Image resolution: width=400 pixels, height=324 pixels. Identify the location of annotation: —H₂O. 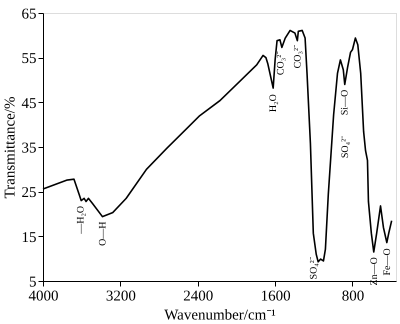
(81, 220).